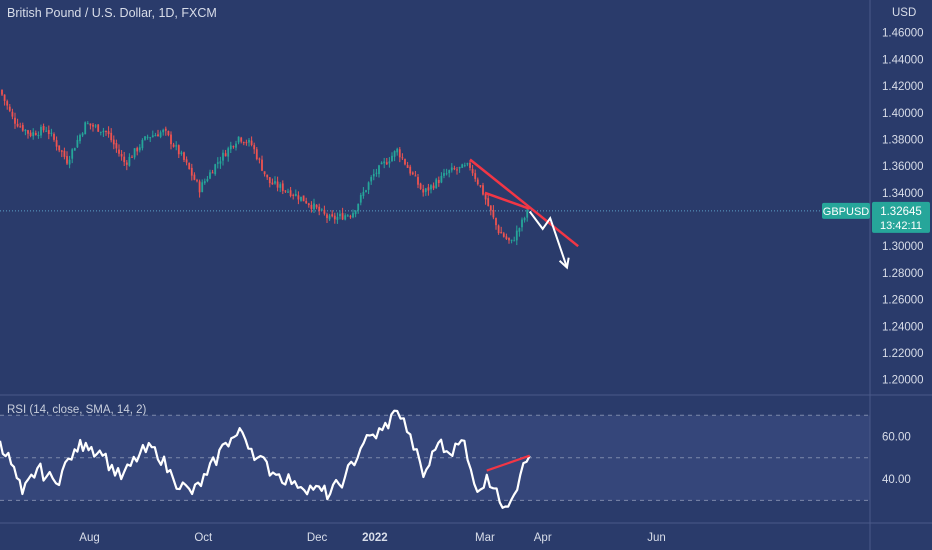 The image size is (932, 550). I want to click on price-tick-label: 1.22000, so click(903, 354).